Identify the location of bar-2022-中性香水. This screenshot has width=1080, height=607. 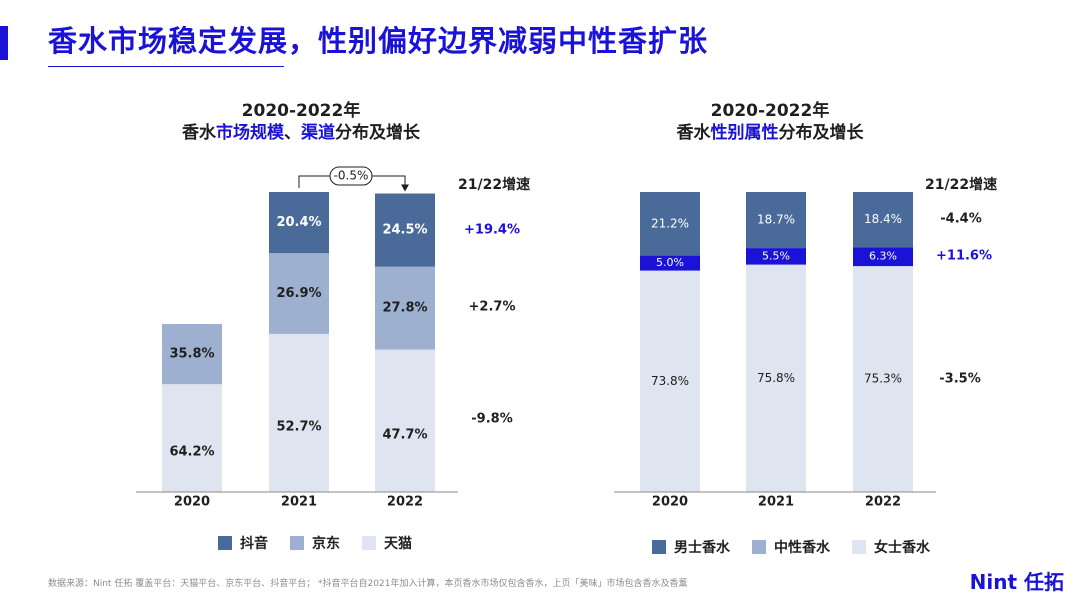
(883, 257).